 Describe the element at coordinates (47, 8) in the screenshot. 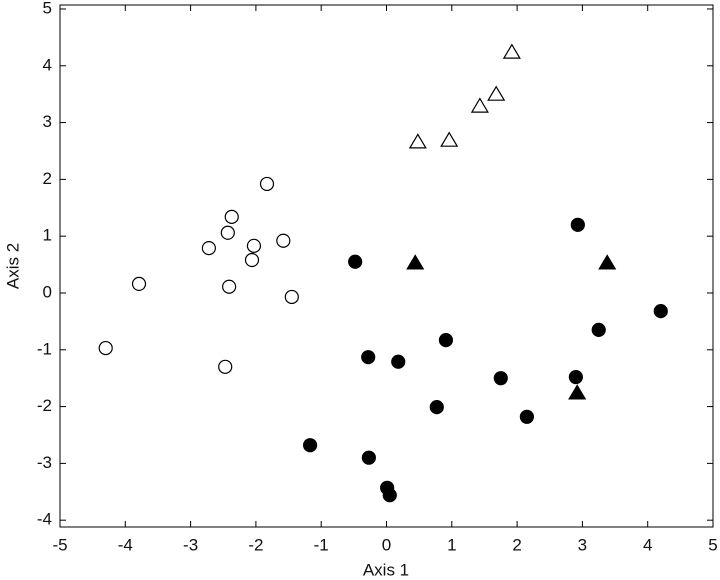

I see `y-tick-label: 5` at that location.